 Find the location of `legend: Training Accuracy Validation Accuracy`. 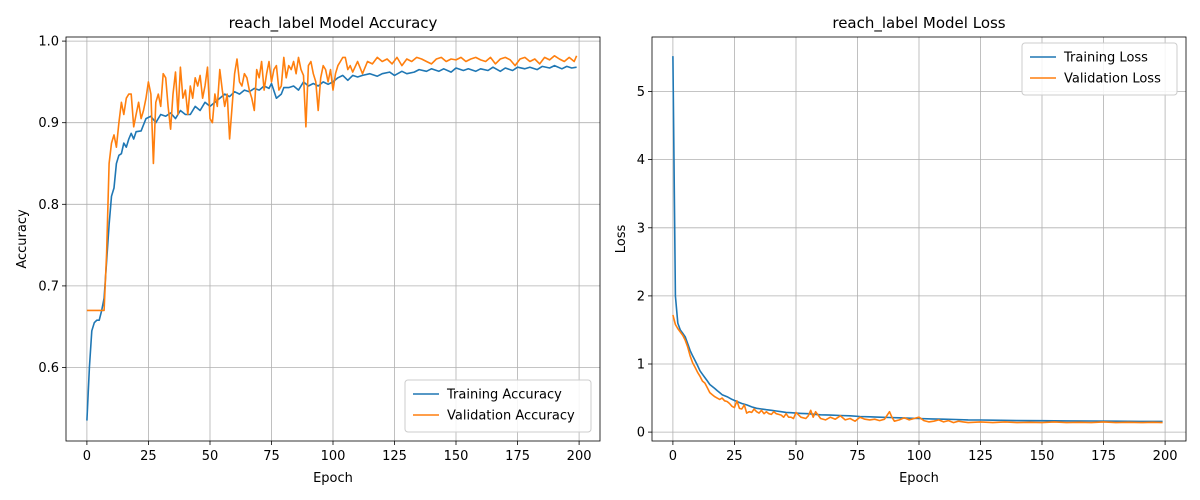

legend: Training Accuracy Validation Accuracy is located at coordinates (498, 406).